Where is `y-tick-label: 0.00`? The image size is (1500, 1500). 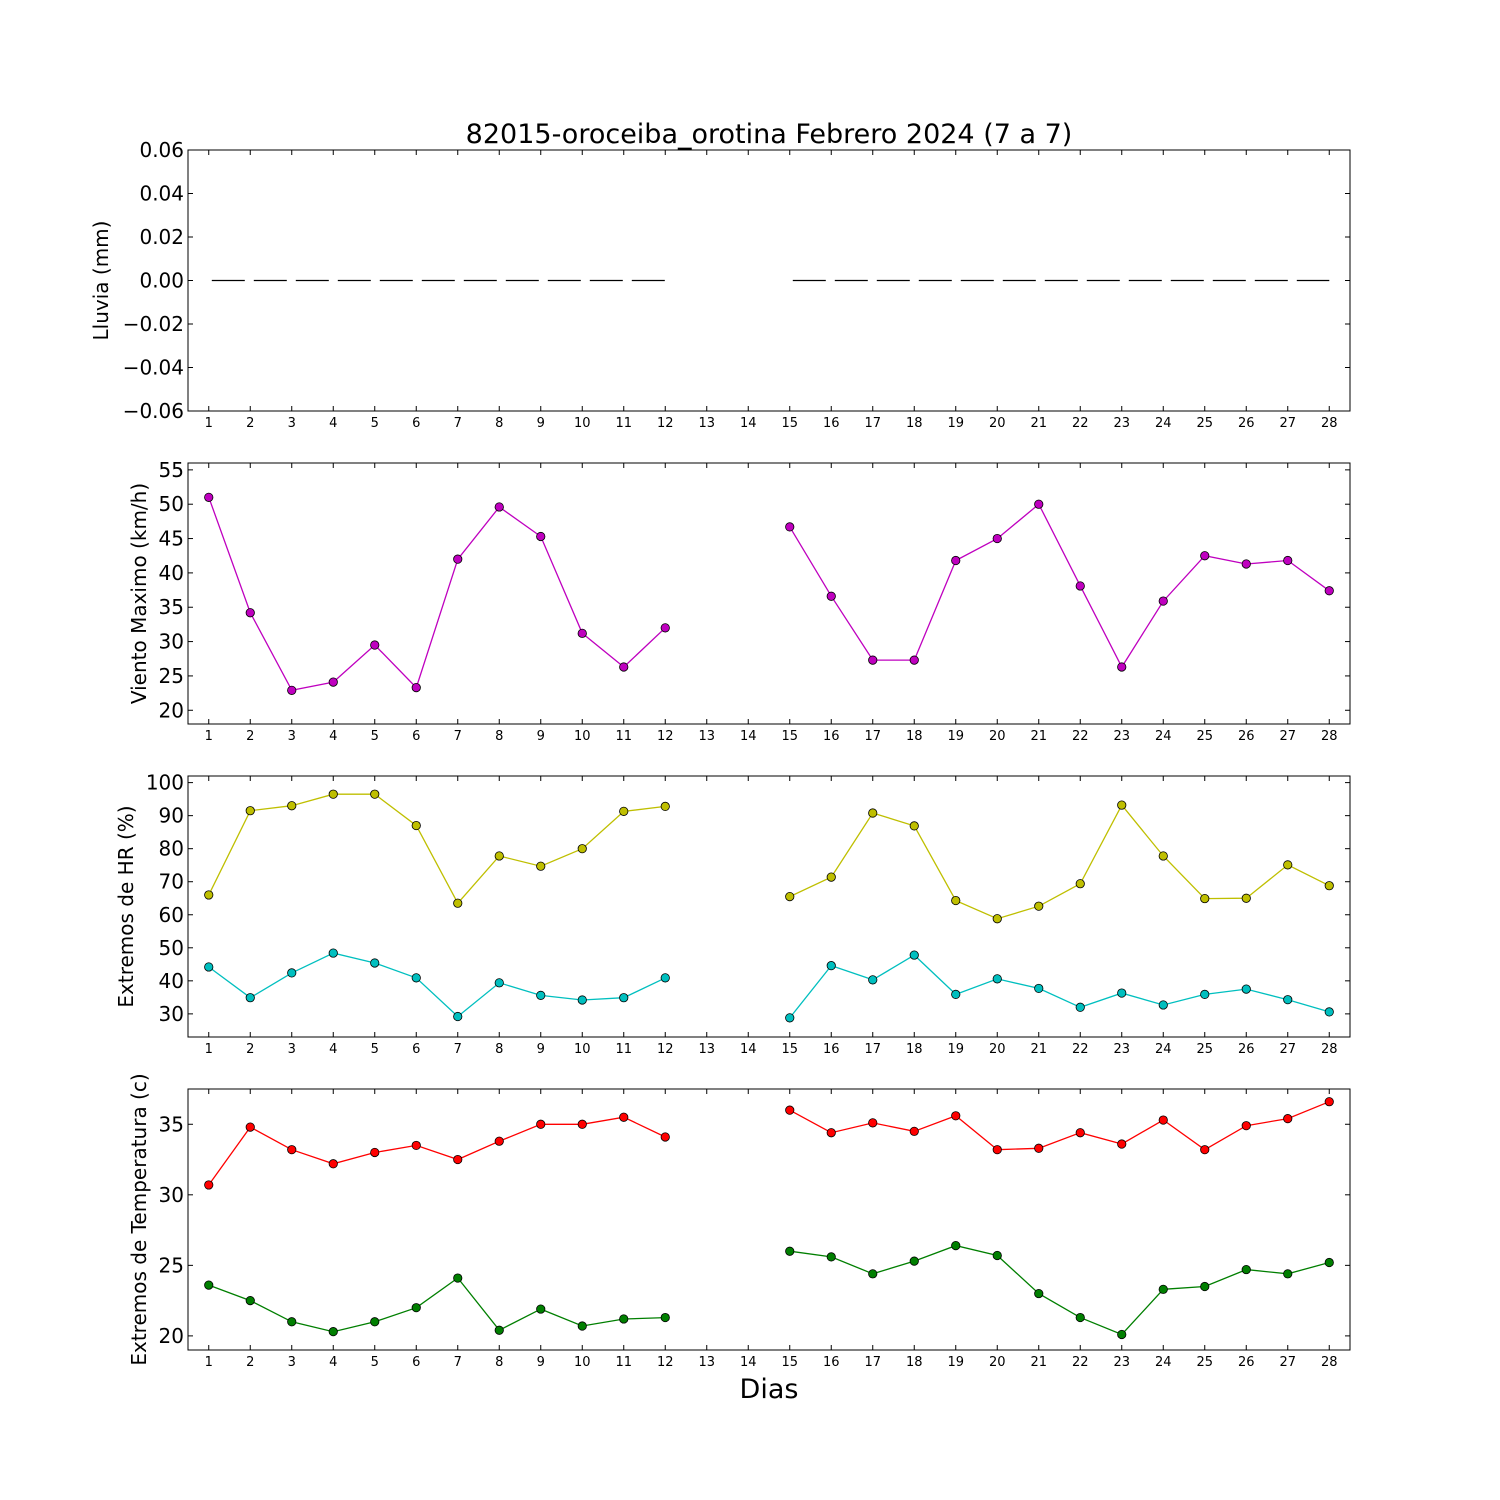
y-tick-label: 0.00 is located at coordinates (161, 281).